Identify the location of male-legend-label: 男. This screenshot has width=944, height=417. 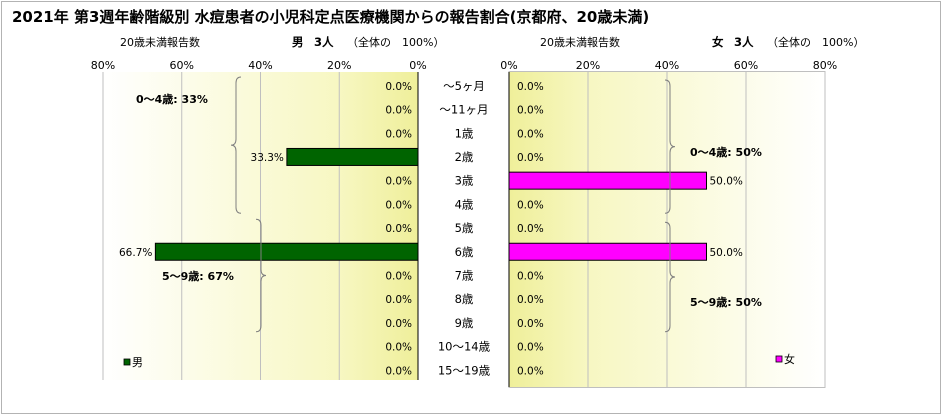
(137, 362).